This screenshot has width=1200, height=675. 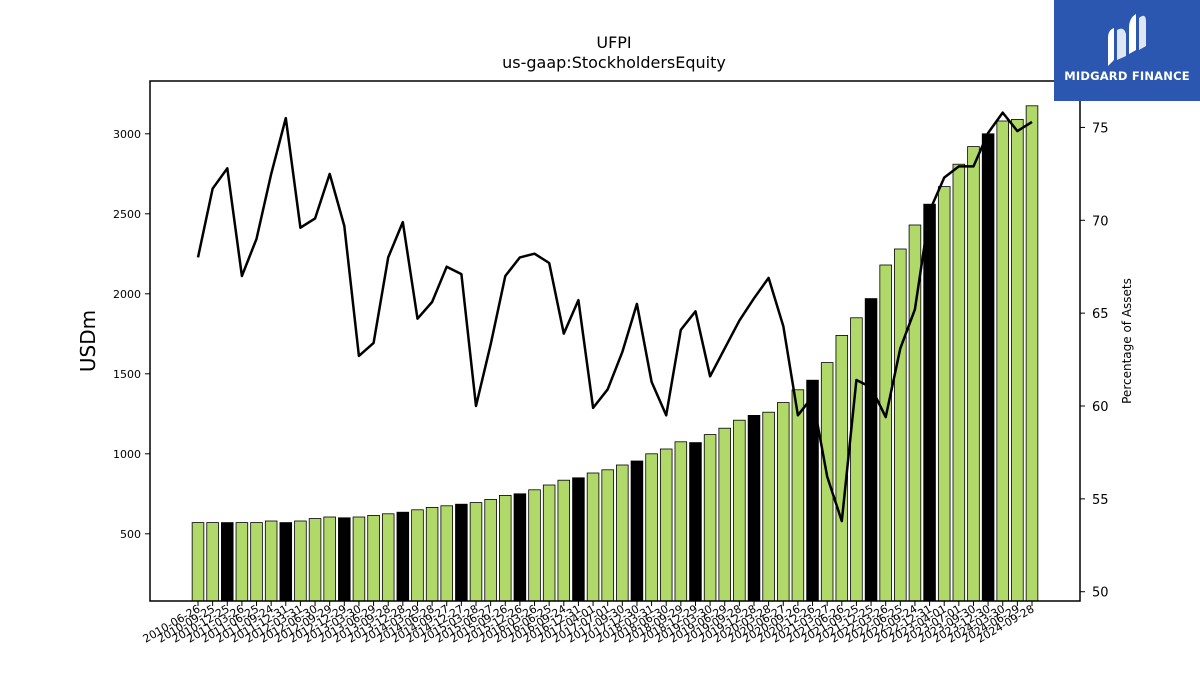 What do you see at coordinates (1100, 221) in the screenshot?
I see `y2-tick-label: 70` at bounding box center [1100, 221].